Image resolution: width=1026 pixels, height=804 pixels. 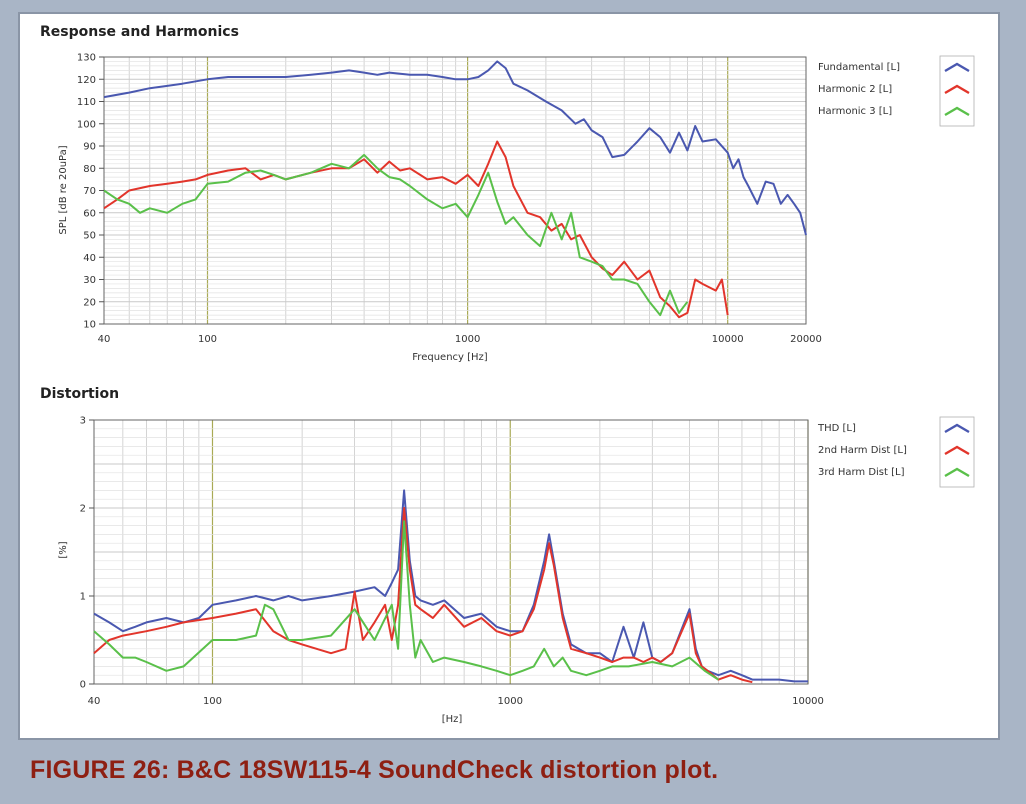 I want to click on c1-series-1-line, so click(x=416, y=229).